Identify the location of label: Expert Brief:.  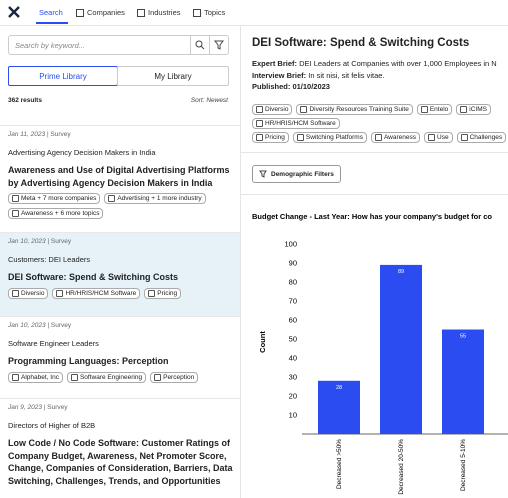
(275, 63).